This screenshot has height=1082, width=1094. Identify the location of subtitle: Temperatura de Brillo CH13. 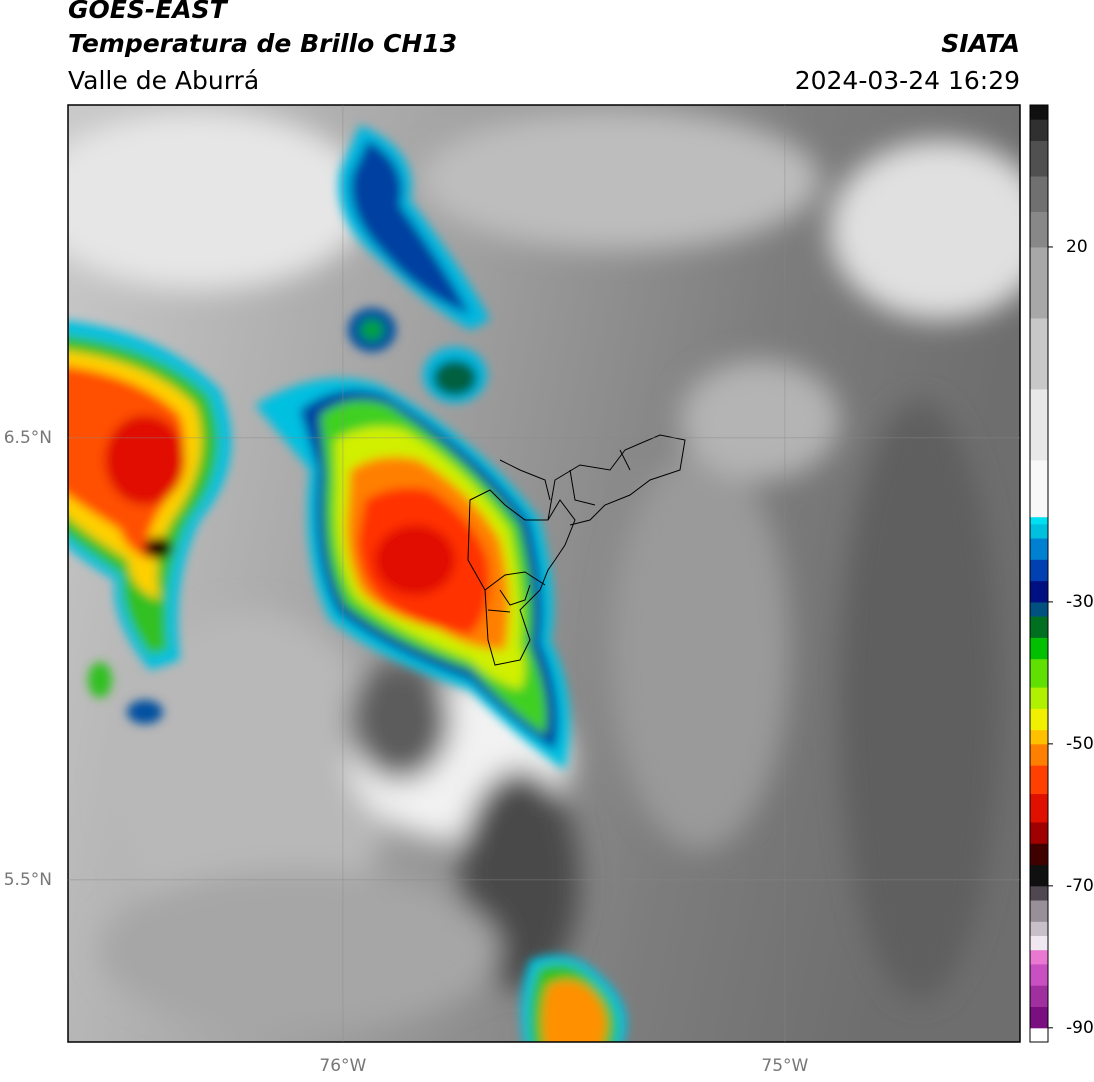
(262, 43).